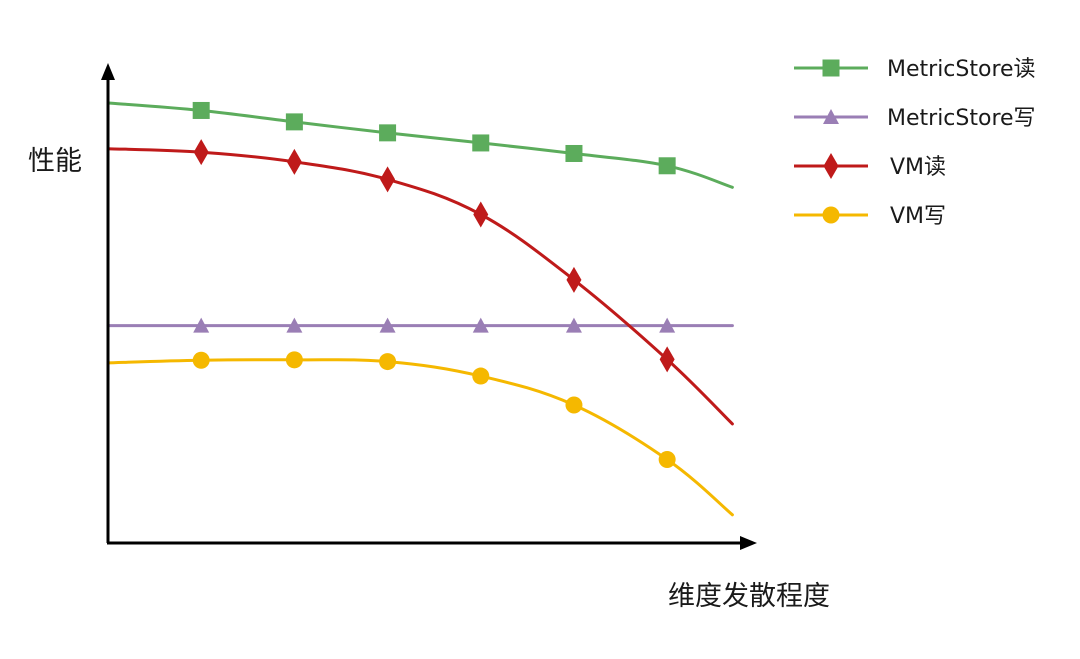 The image size is (1080, 659). I want to click on legend-label: VM读, so click(918, 167).